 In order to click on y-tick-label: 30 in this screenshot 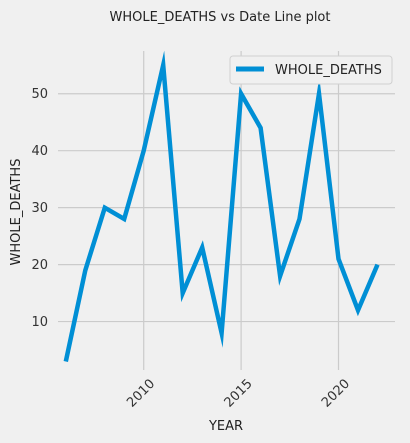, I will do `click(39, 208)`.